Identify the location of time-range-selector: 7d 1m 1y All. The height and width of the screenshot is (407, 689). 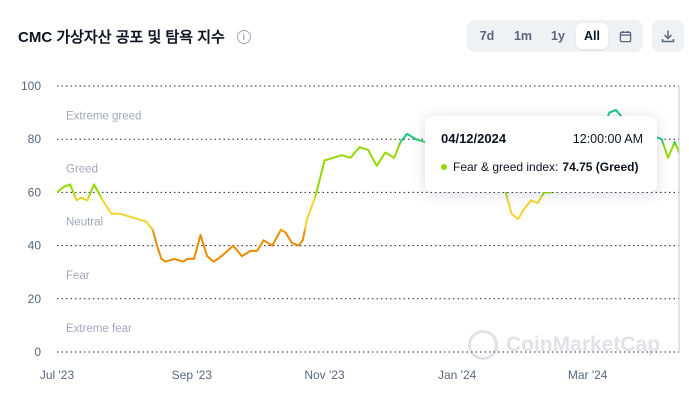
(555, 36).